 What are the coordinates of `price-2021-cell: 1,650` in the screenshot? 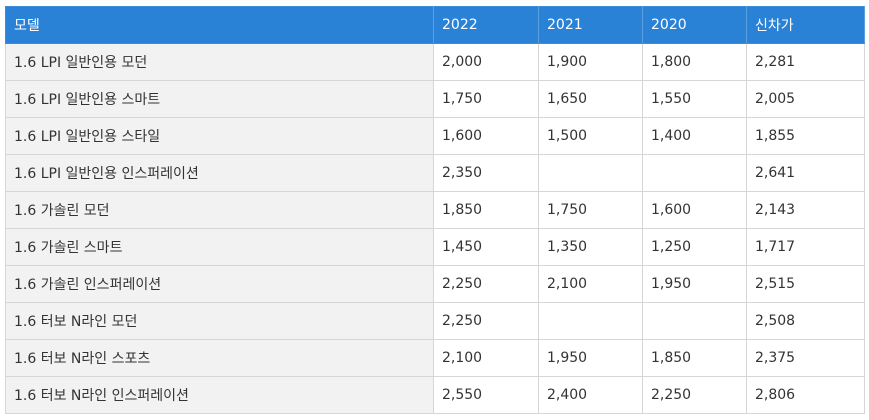 It's located at (590, 99).